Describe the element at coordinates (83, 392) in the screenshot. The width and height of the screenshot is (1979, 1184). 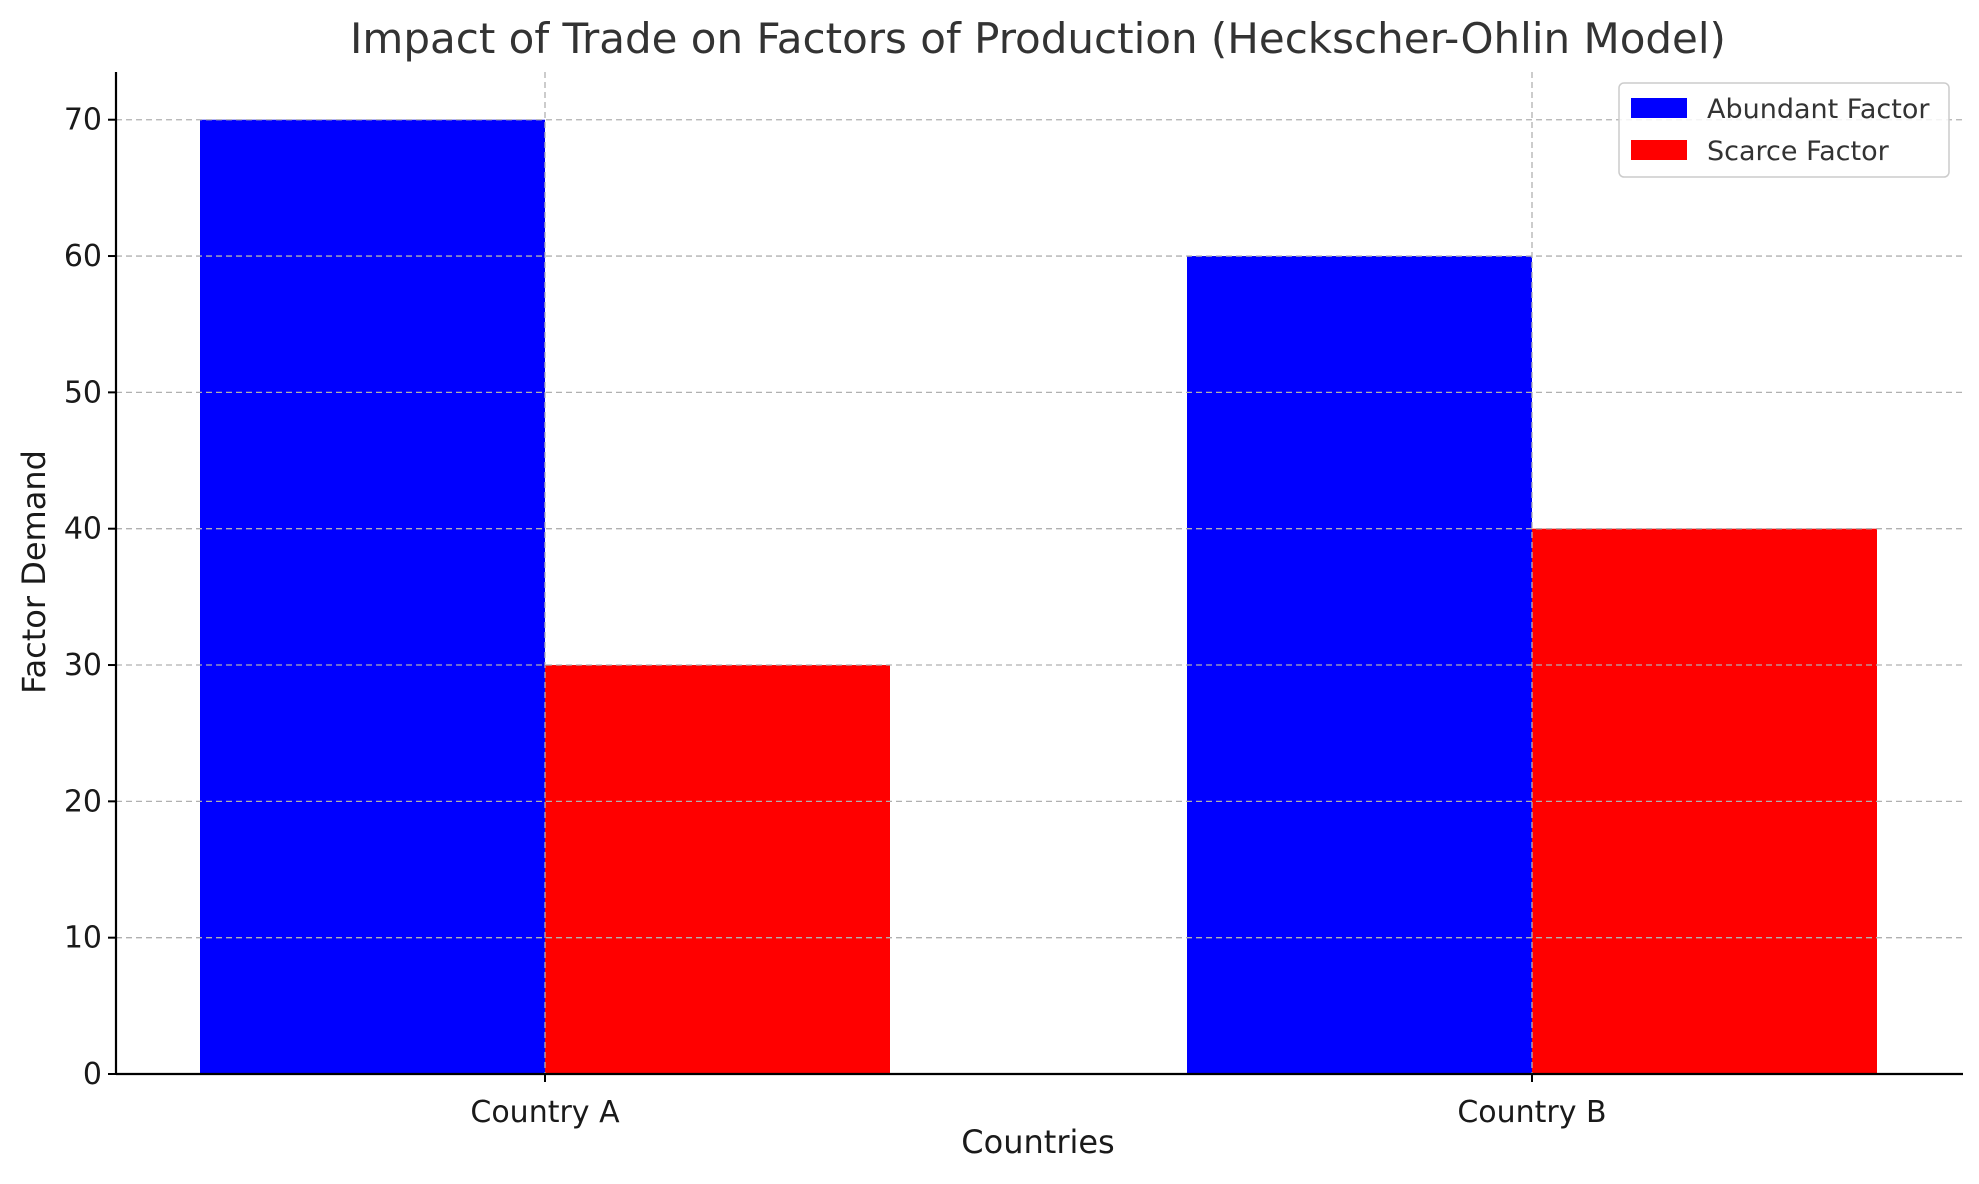
I see `y-tick-label: 50` at that location.